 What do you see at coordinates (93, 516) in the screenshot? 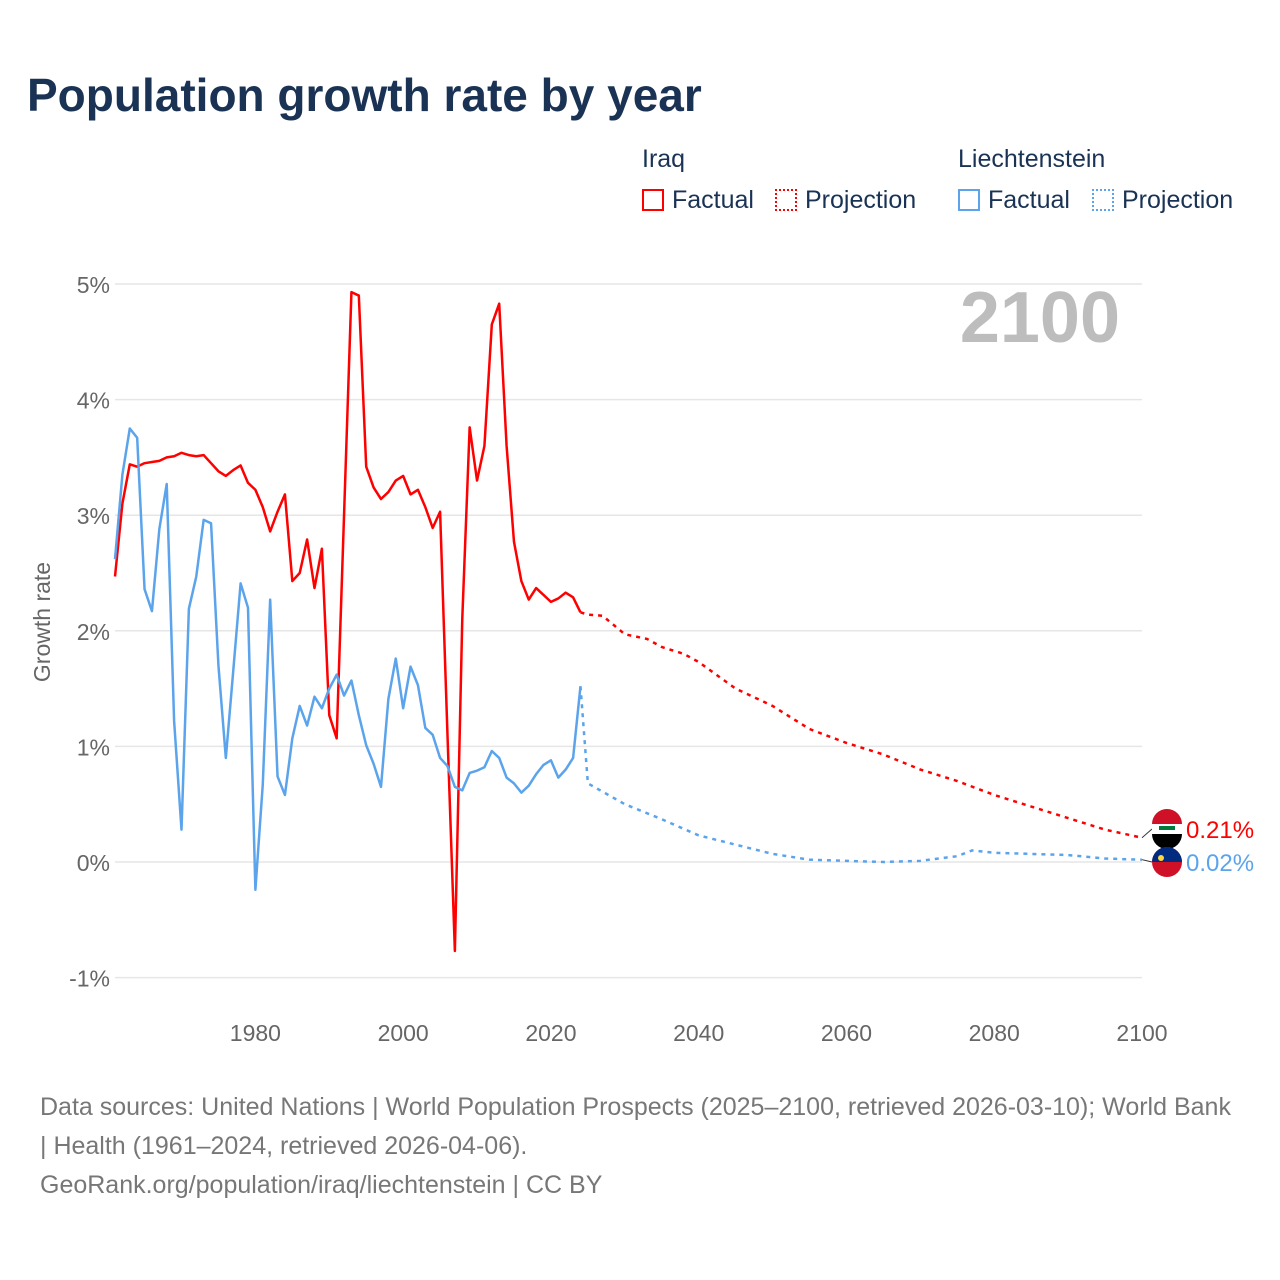
I see `y-tick-label: 3%` at bounding box center [93, 516].